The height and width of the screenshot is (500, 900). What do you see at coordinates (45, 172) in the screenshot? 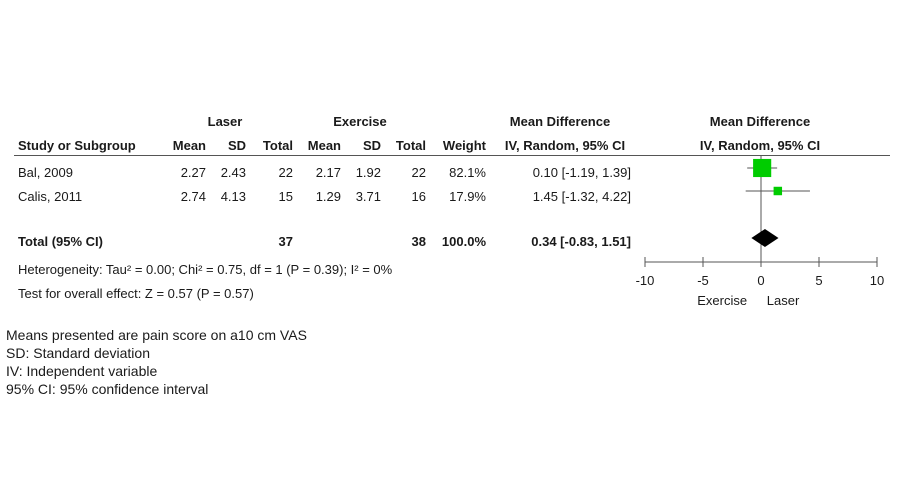
I see `study-name: Bal, 2009` at bounding box center [45, 172].